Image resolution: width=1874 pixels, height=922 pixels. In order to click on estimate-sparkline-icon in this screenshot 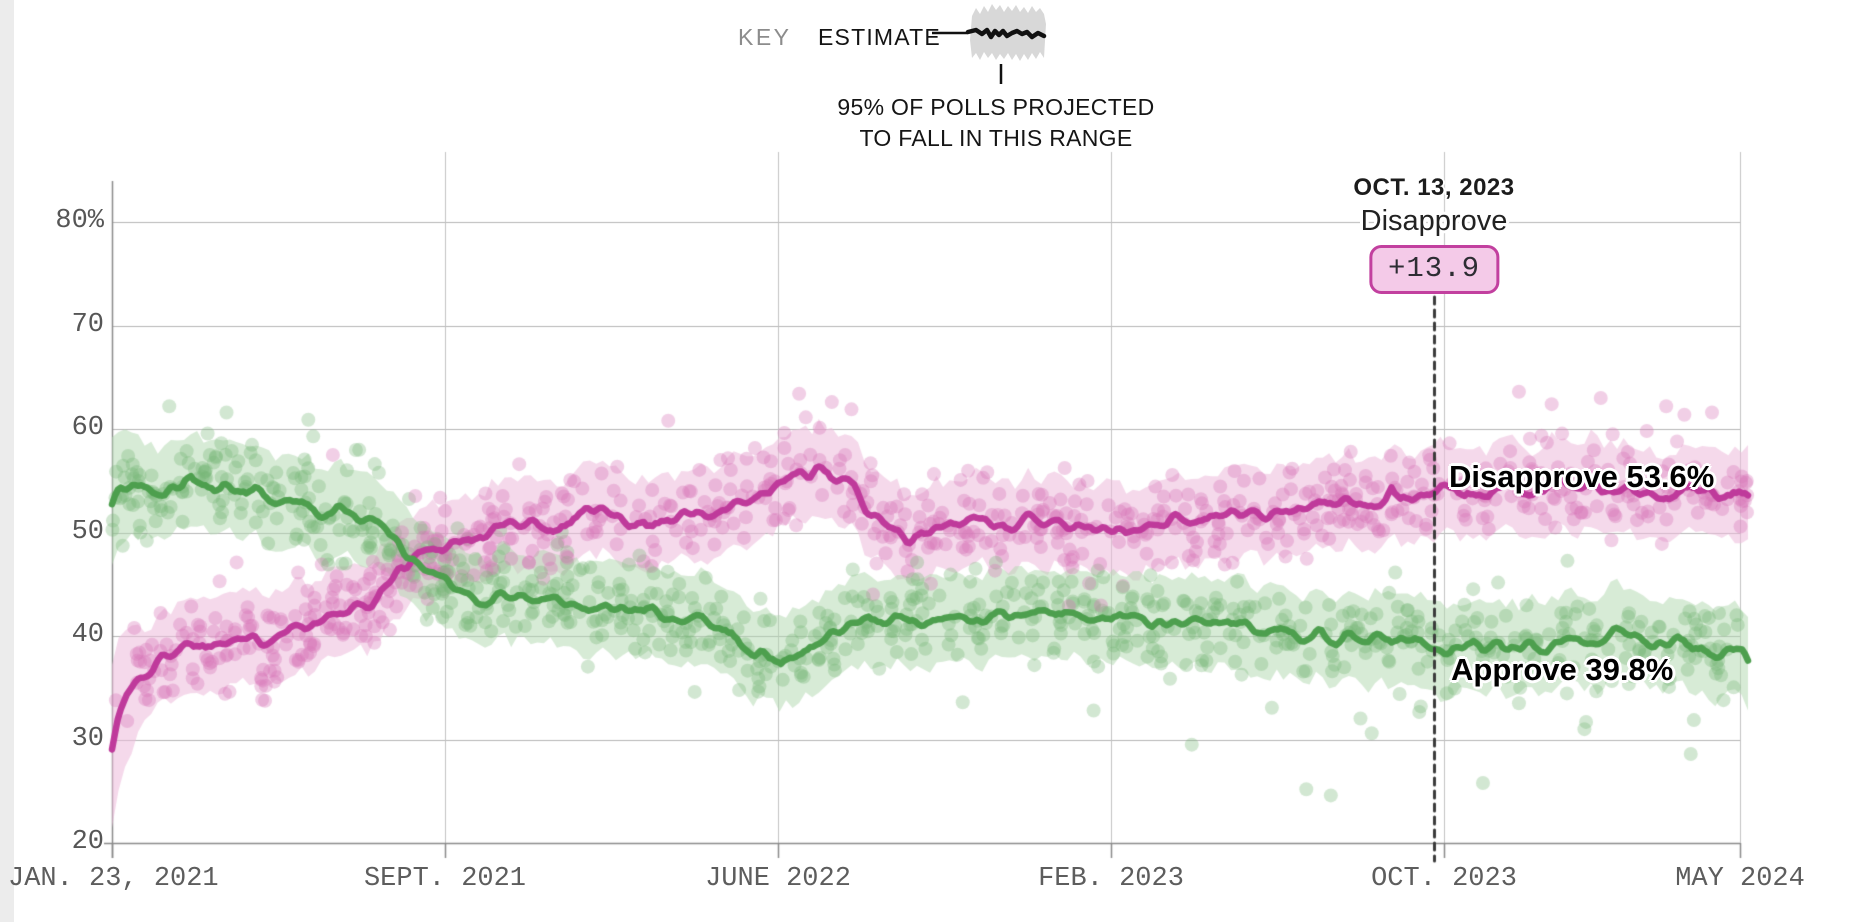, I will do `click(989, 44)`.